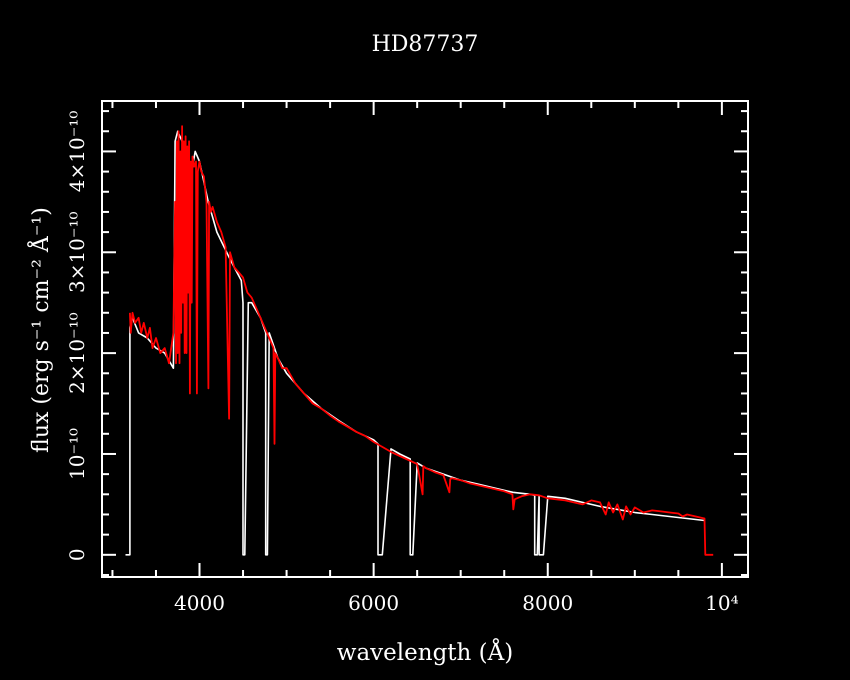 The width and height of the screenshot is (850, 680). What do you see at coordinates (373, 603) in the screenshot?
I see `x-tick-label: 6000` at bounding box center [373, 603].